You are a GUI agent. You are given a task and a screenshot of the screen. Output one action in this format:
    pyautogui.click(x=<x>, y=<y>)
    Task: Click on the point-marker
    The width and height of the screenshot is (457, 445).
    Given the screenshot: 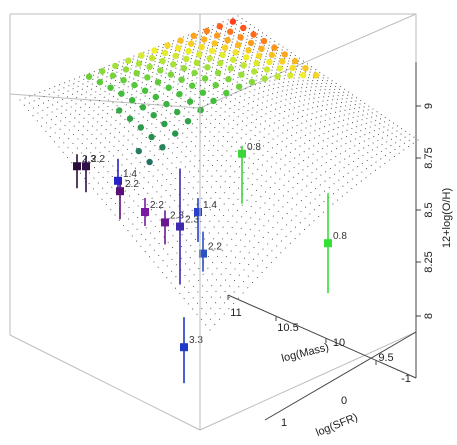 What is the action you would take?
    pyautogui.click(x=203, y=253)
    